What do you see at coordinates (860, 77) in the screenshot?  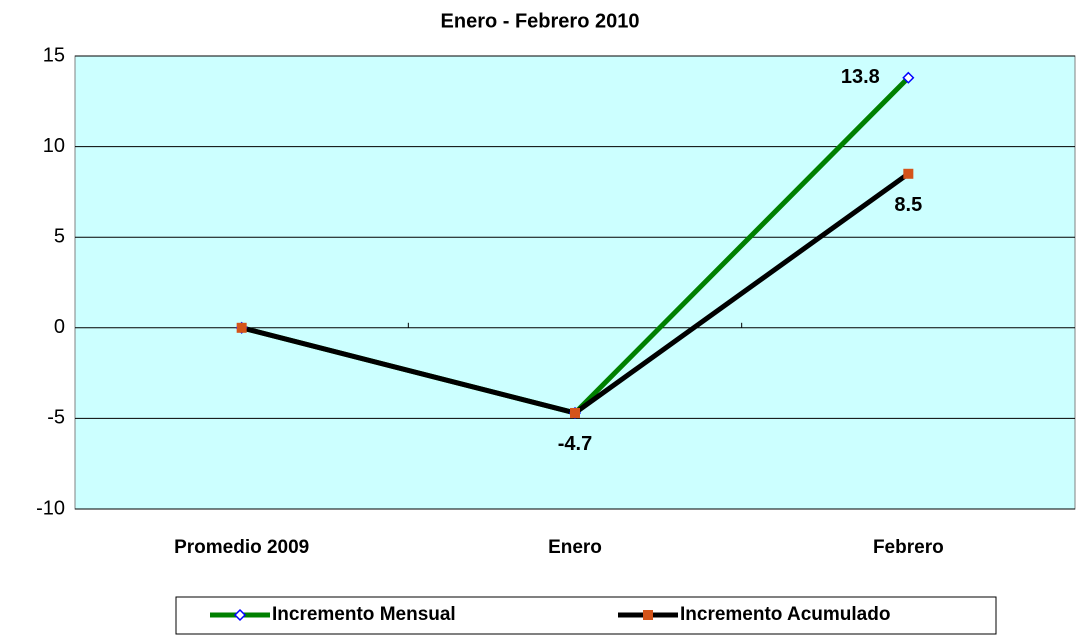 I see `data-label: 13.8` at bounding box center [860, 77].